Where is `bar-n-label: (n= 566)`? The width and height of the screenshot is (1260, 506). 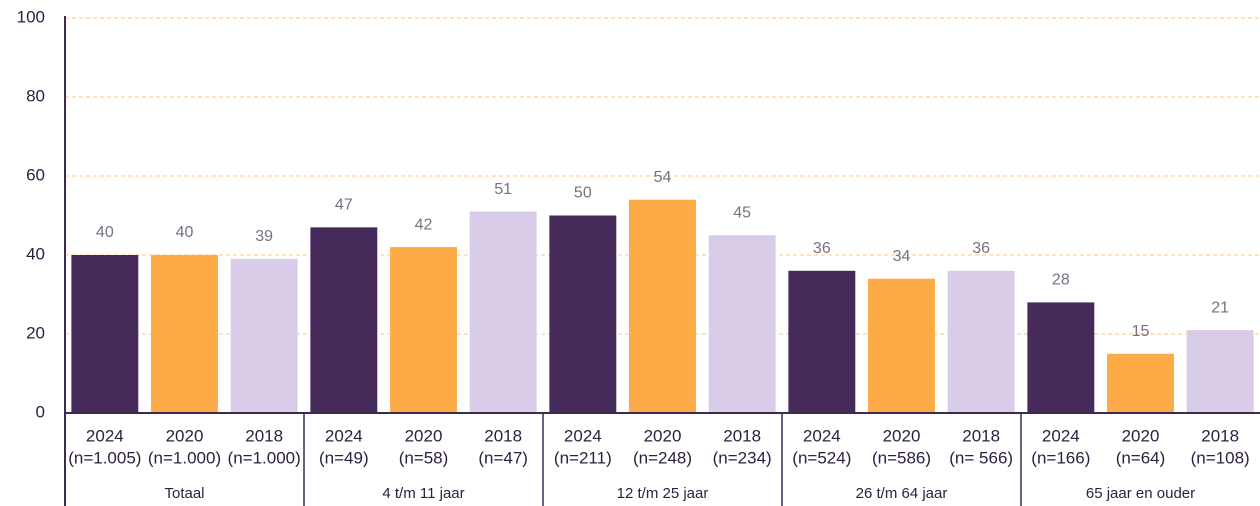
bar-n-label: (n= 566) is located at coordinates (981, 457).